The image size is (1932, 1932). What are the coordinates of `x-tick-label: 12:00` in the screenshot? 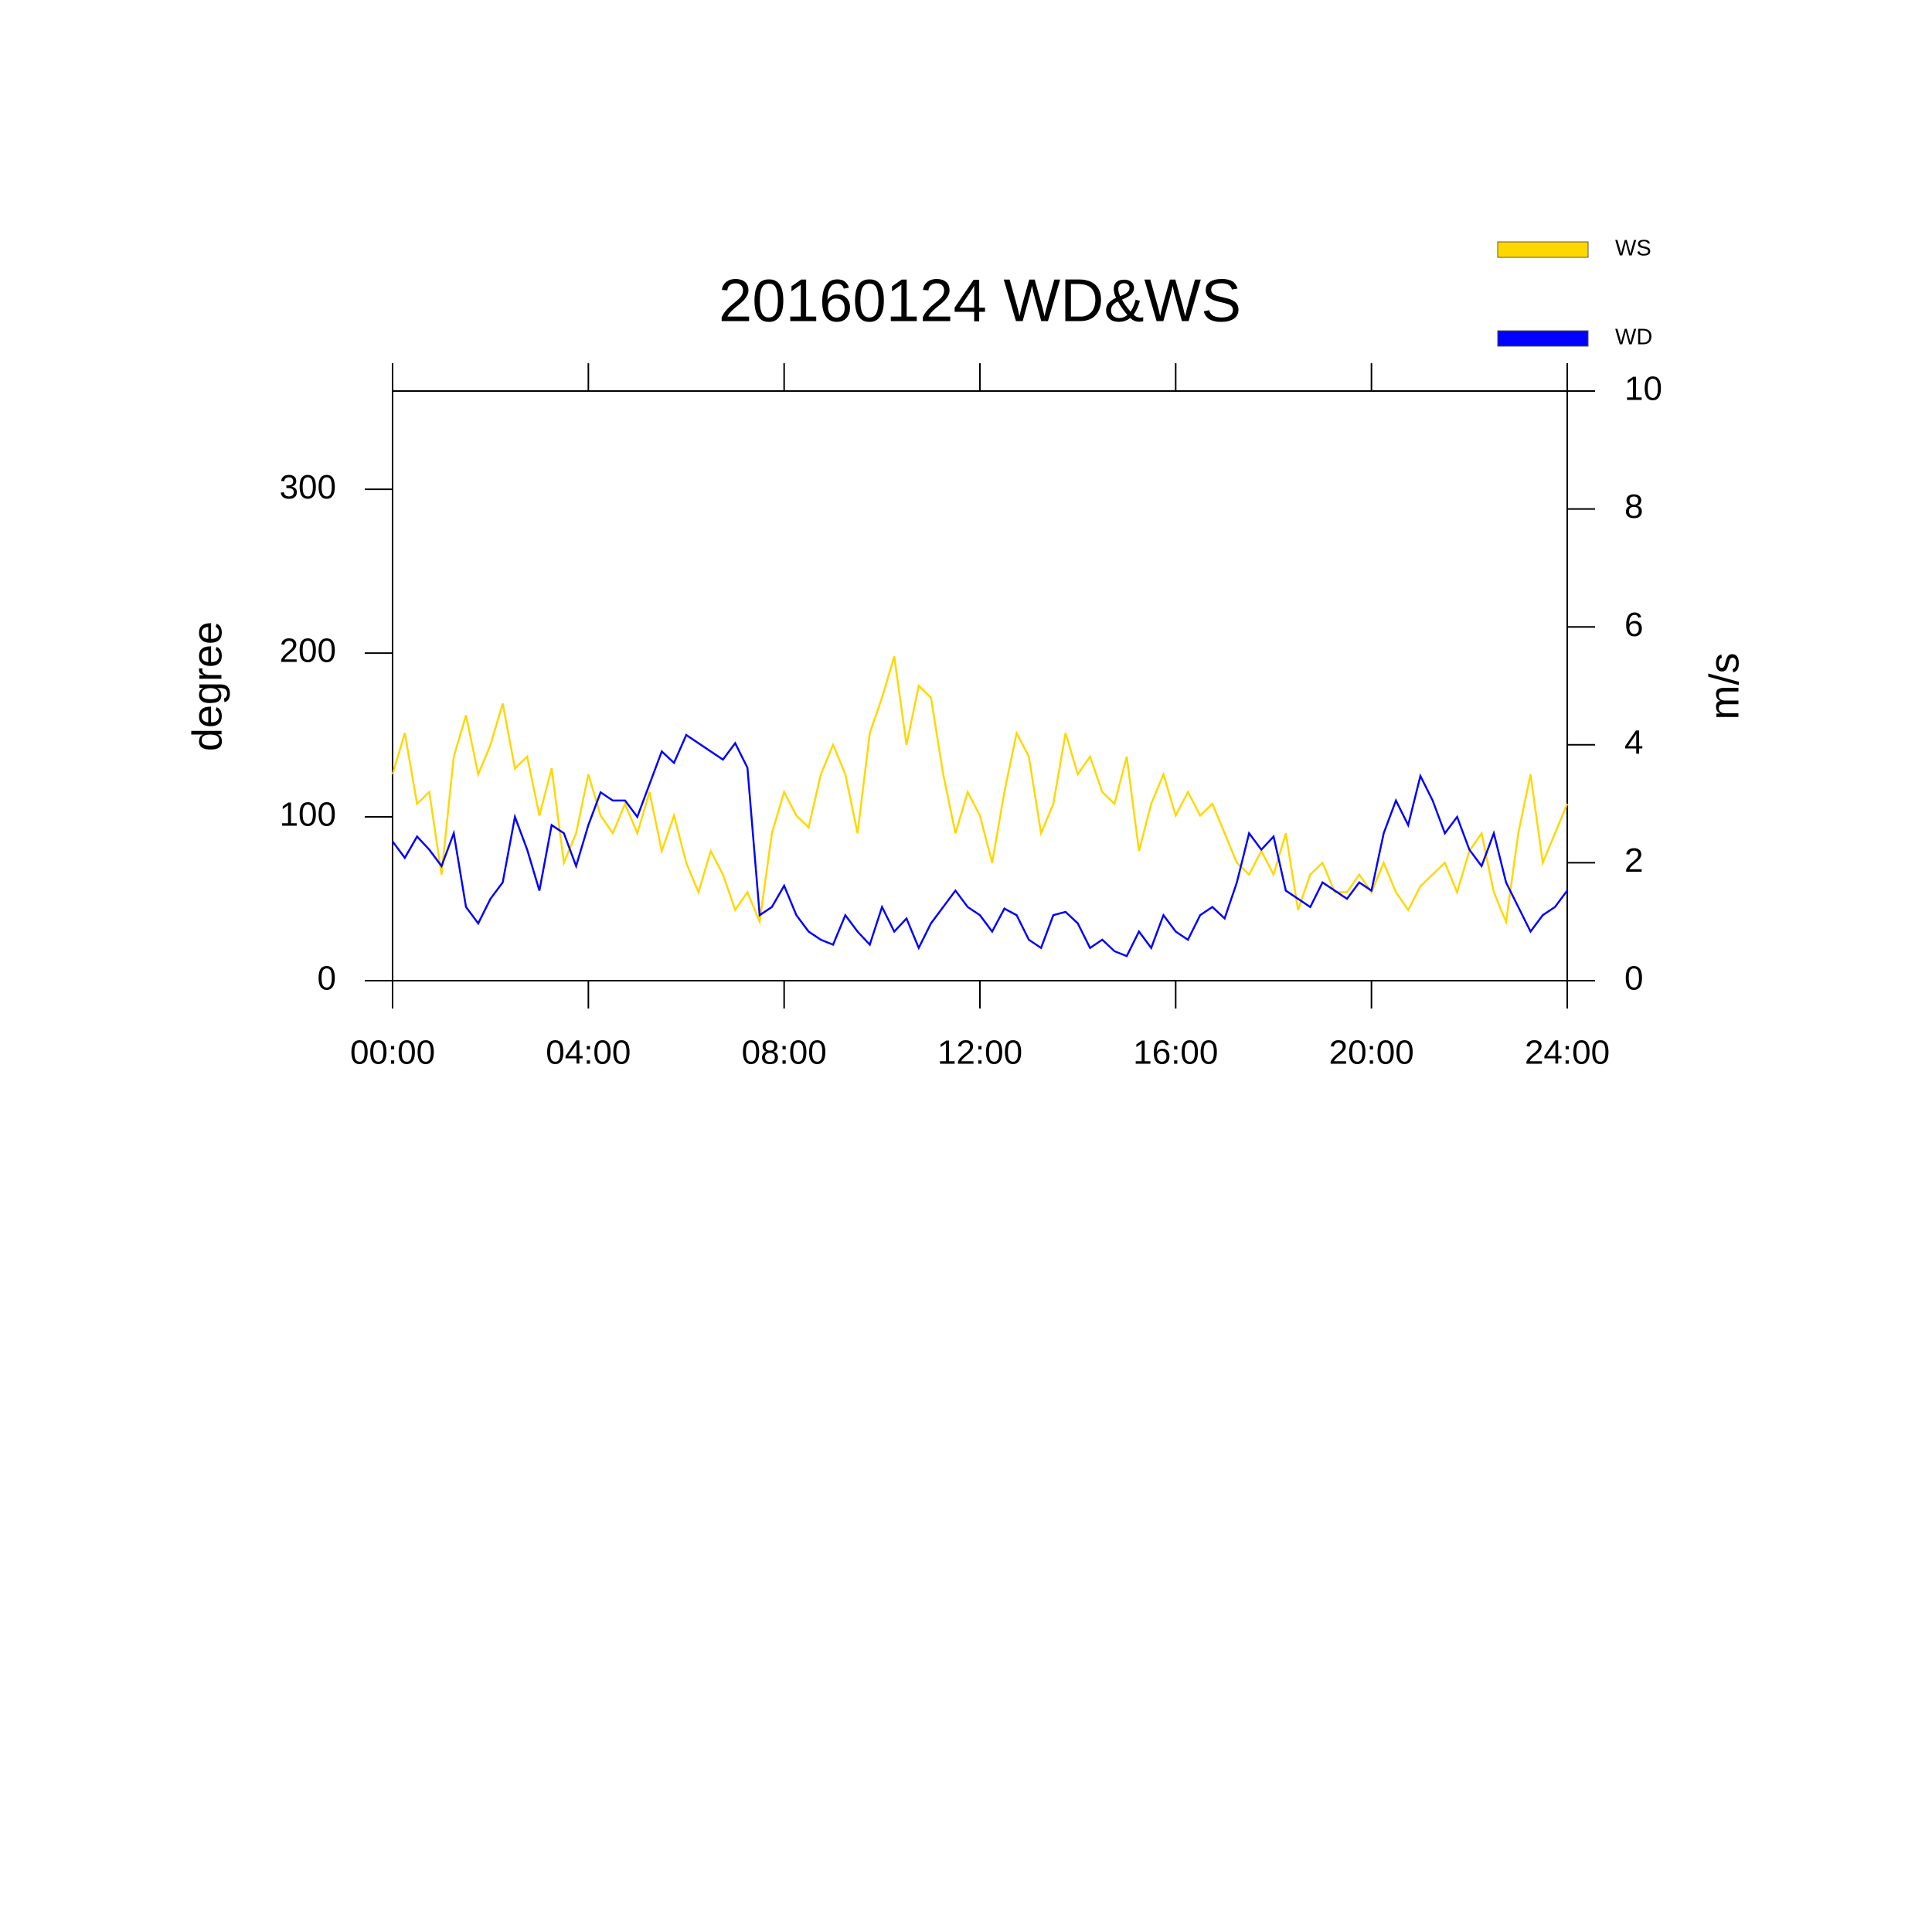 It's located at (979, 1053).